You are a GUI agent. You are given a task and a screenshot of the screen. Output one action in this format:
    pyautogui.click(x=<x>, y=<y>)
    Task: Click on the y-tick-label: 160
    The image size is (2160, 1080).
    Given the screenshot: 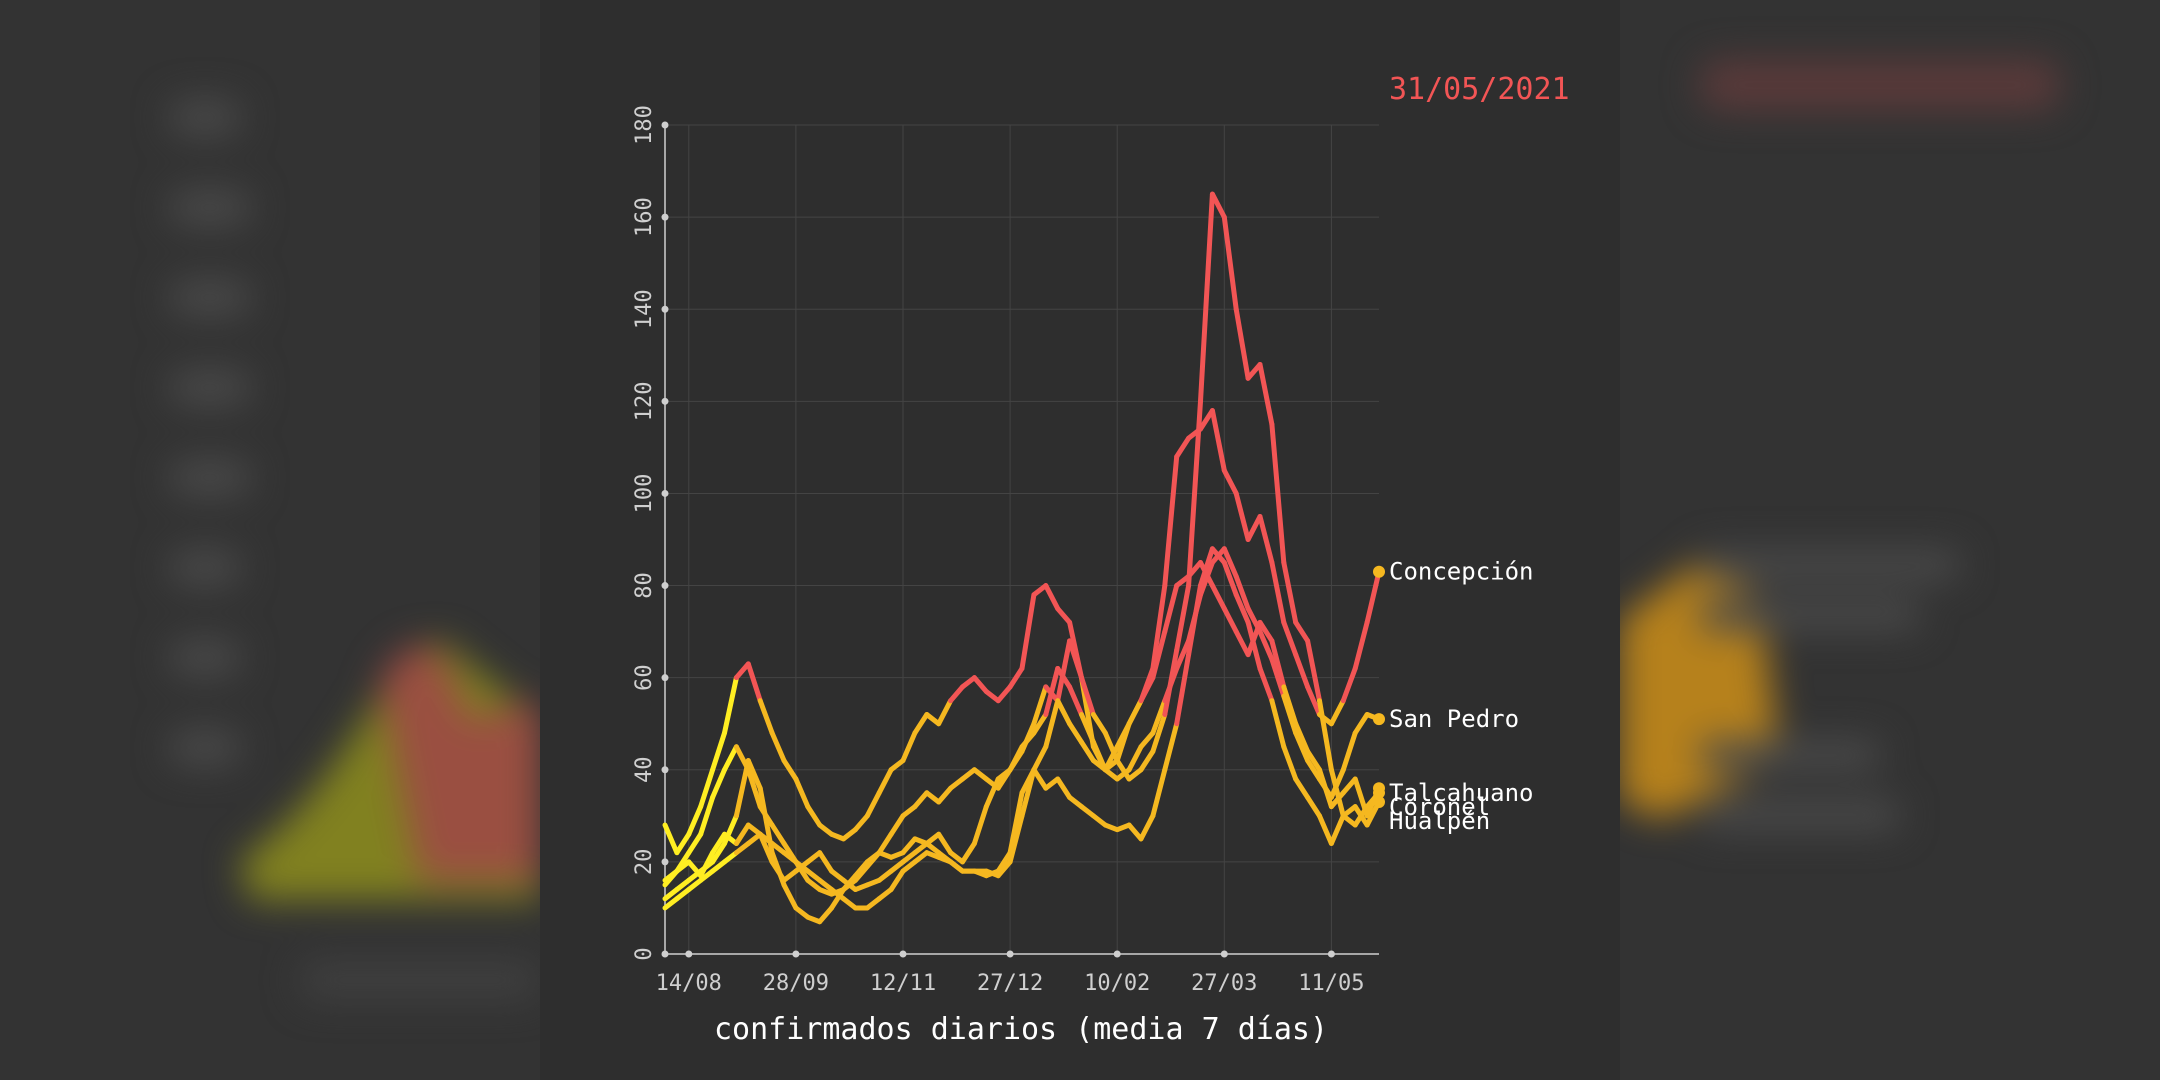 What is the action you would take?
    pyautogui.click(x=644, y=217)
    